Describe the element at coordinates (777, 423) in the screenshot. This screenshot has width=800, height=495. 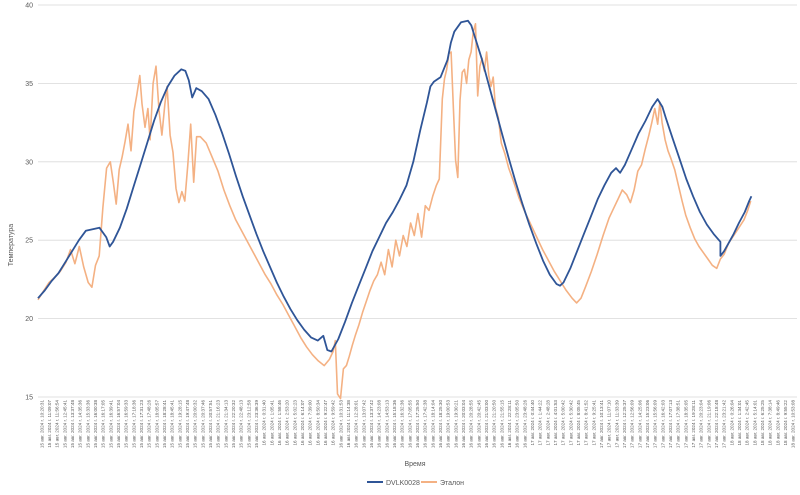
I see `x-tick-label: 18 авг. 2024 г. 8:49:46` at that location.